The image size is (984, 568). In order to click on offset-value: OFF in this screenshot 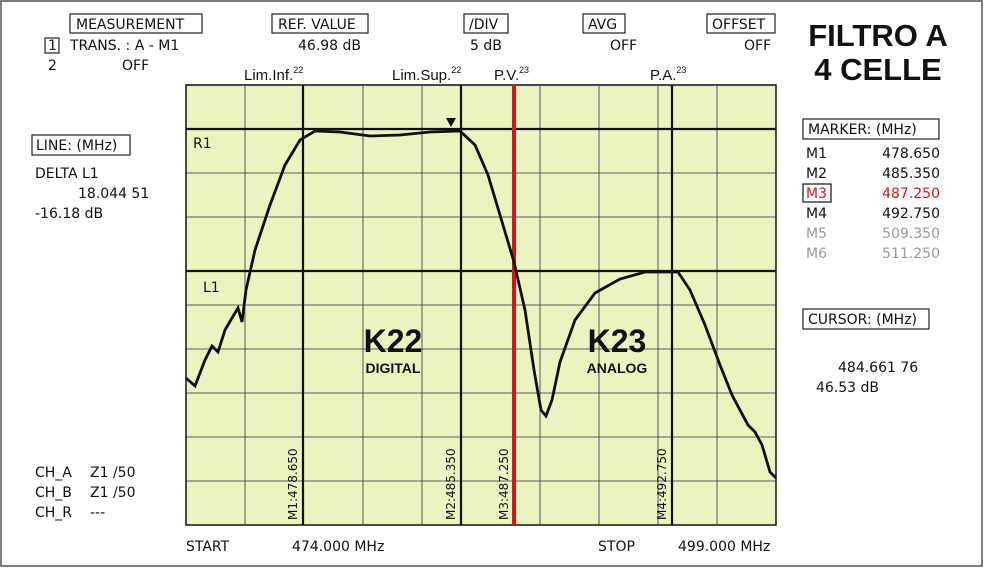, I will do `click(757, 46)`.